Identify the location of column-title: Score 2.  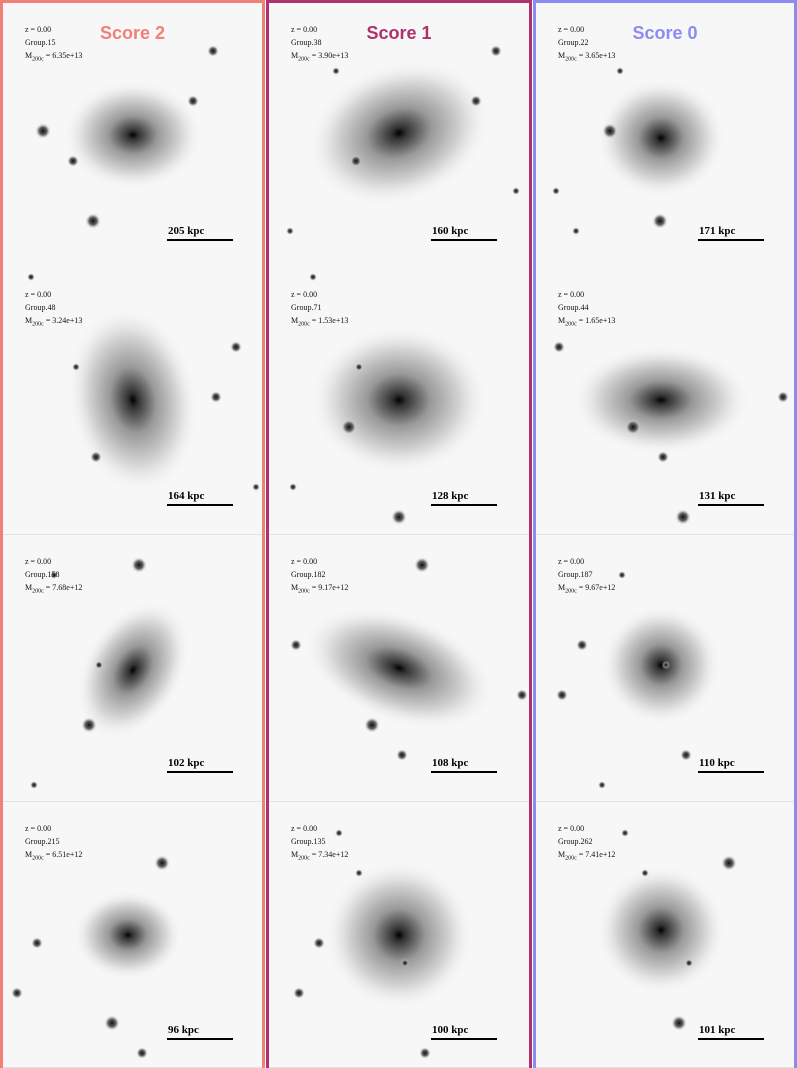
(132, 33).